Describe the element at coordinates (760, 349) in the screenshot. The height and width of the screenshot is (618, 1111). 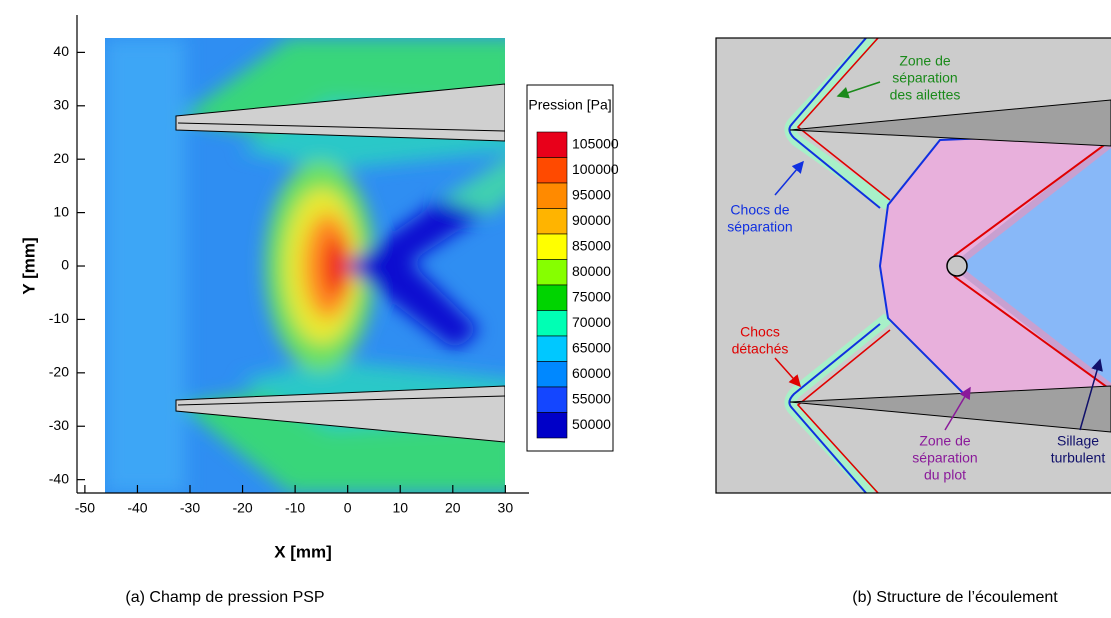
I see `label-line: détachés` at that location.